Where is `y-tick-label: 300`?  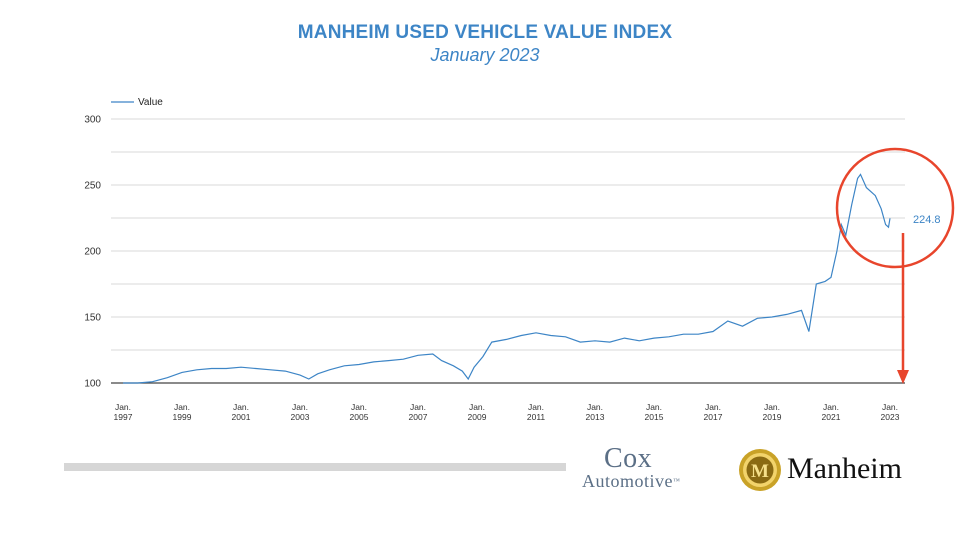 y-tick-label: 300 is located at coordinates (92, 120).